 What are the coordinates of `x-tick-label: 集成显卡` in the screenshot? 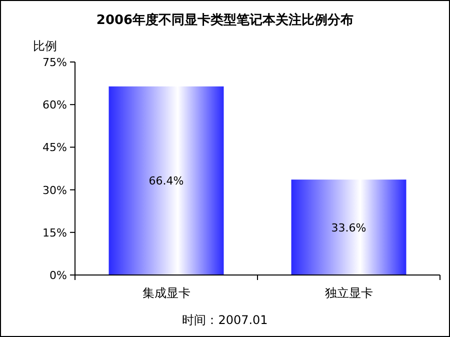 It's located at (166, 293).